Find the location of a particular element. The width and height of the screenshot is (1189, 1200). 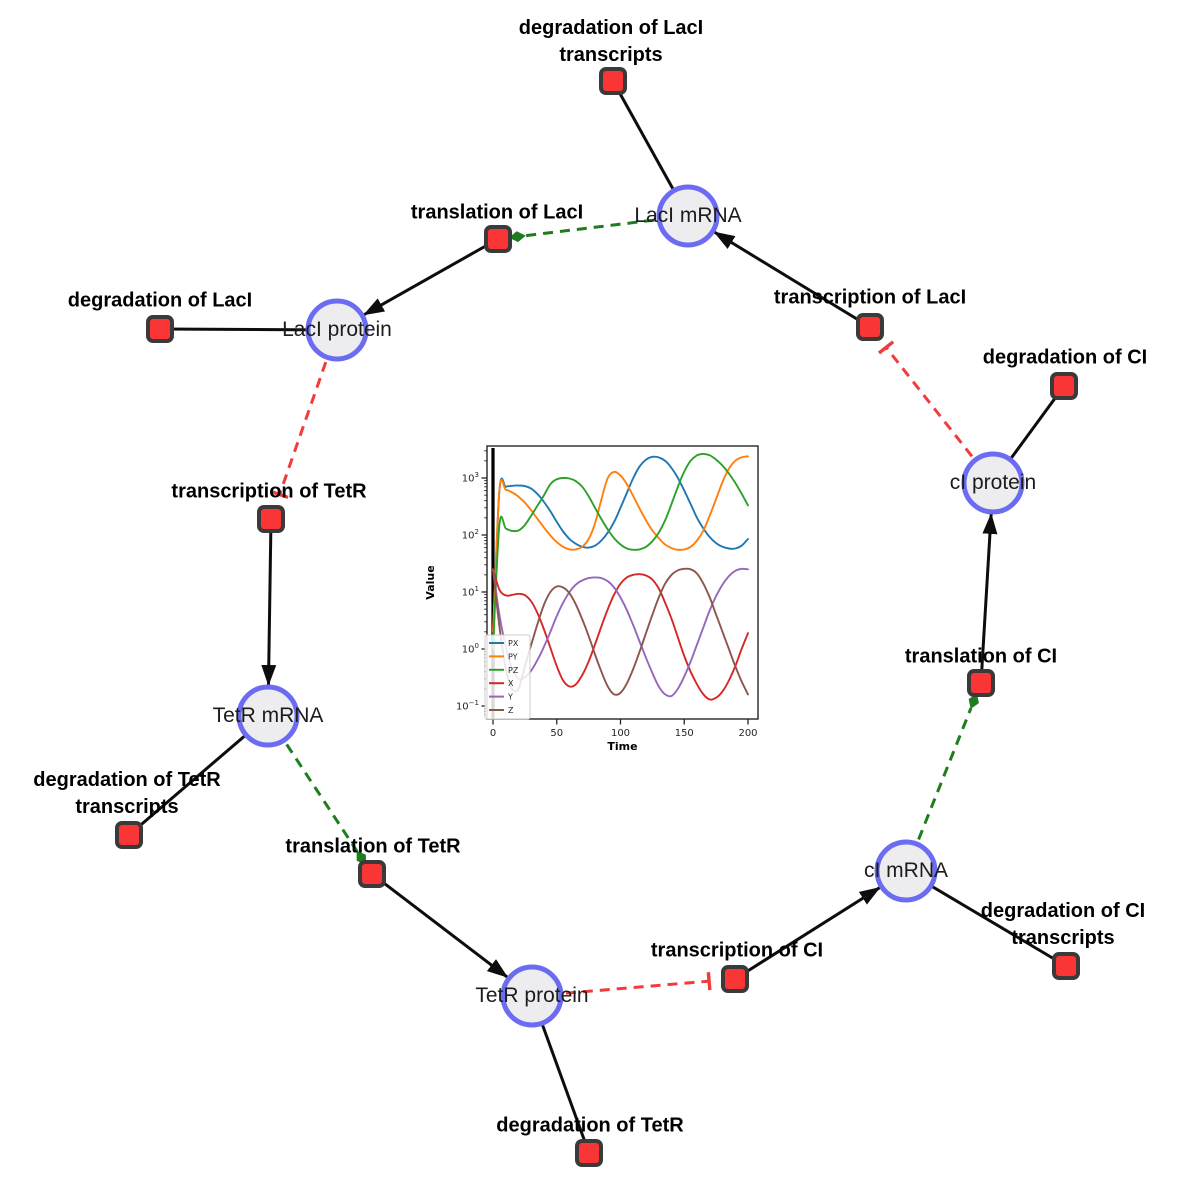

y-tick-label: 10² is located at coordinates (470, 535).